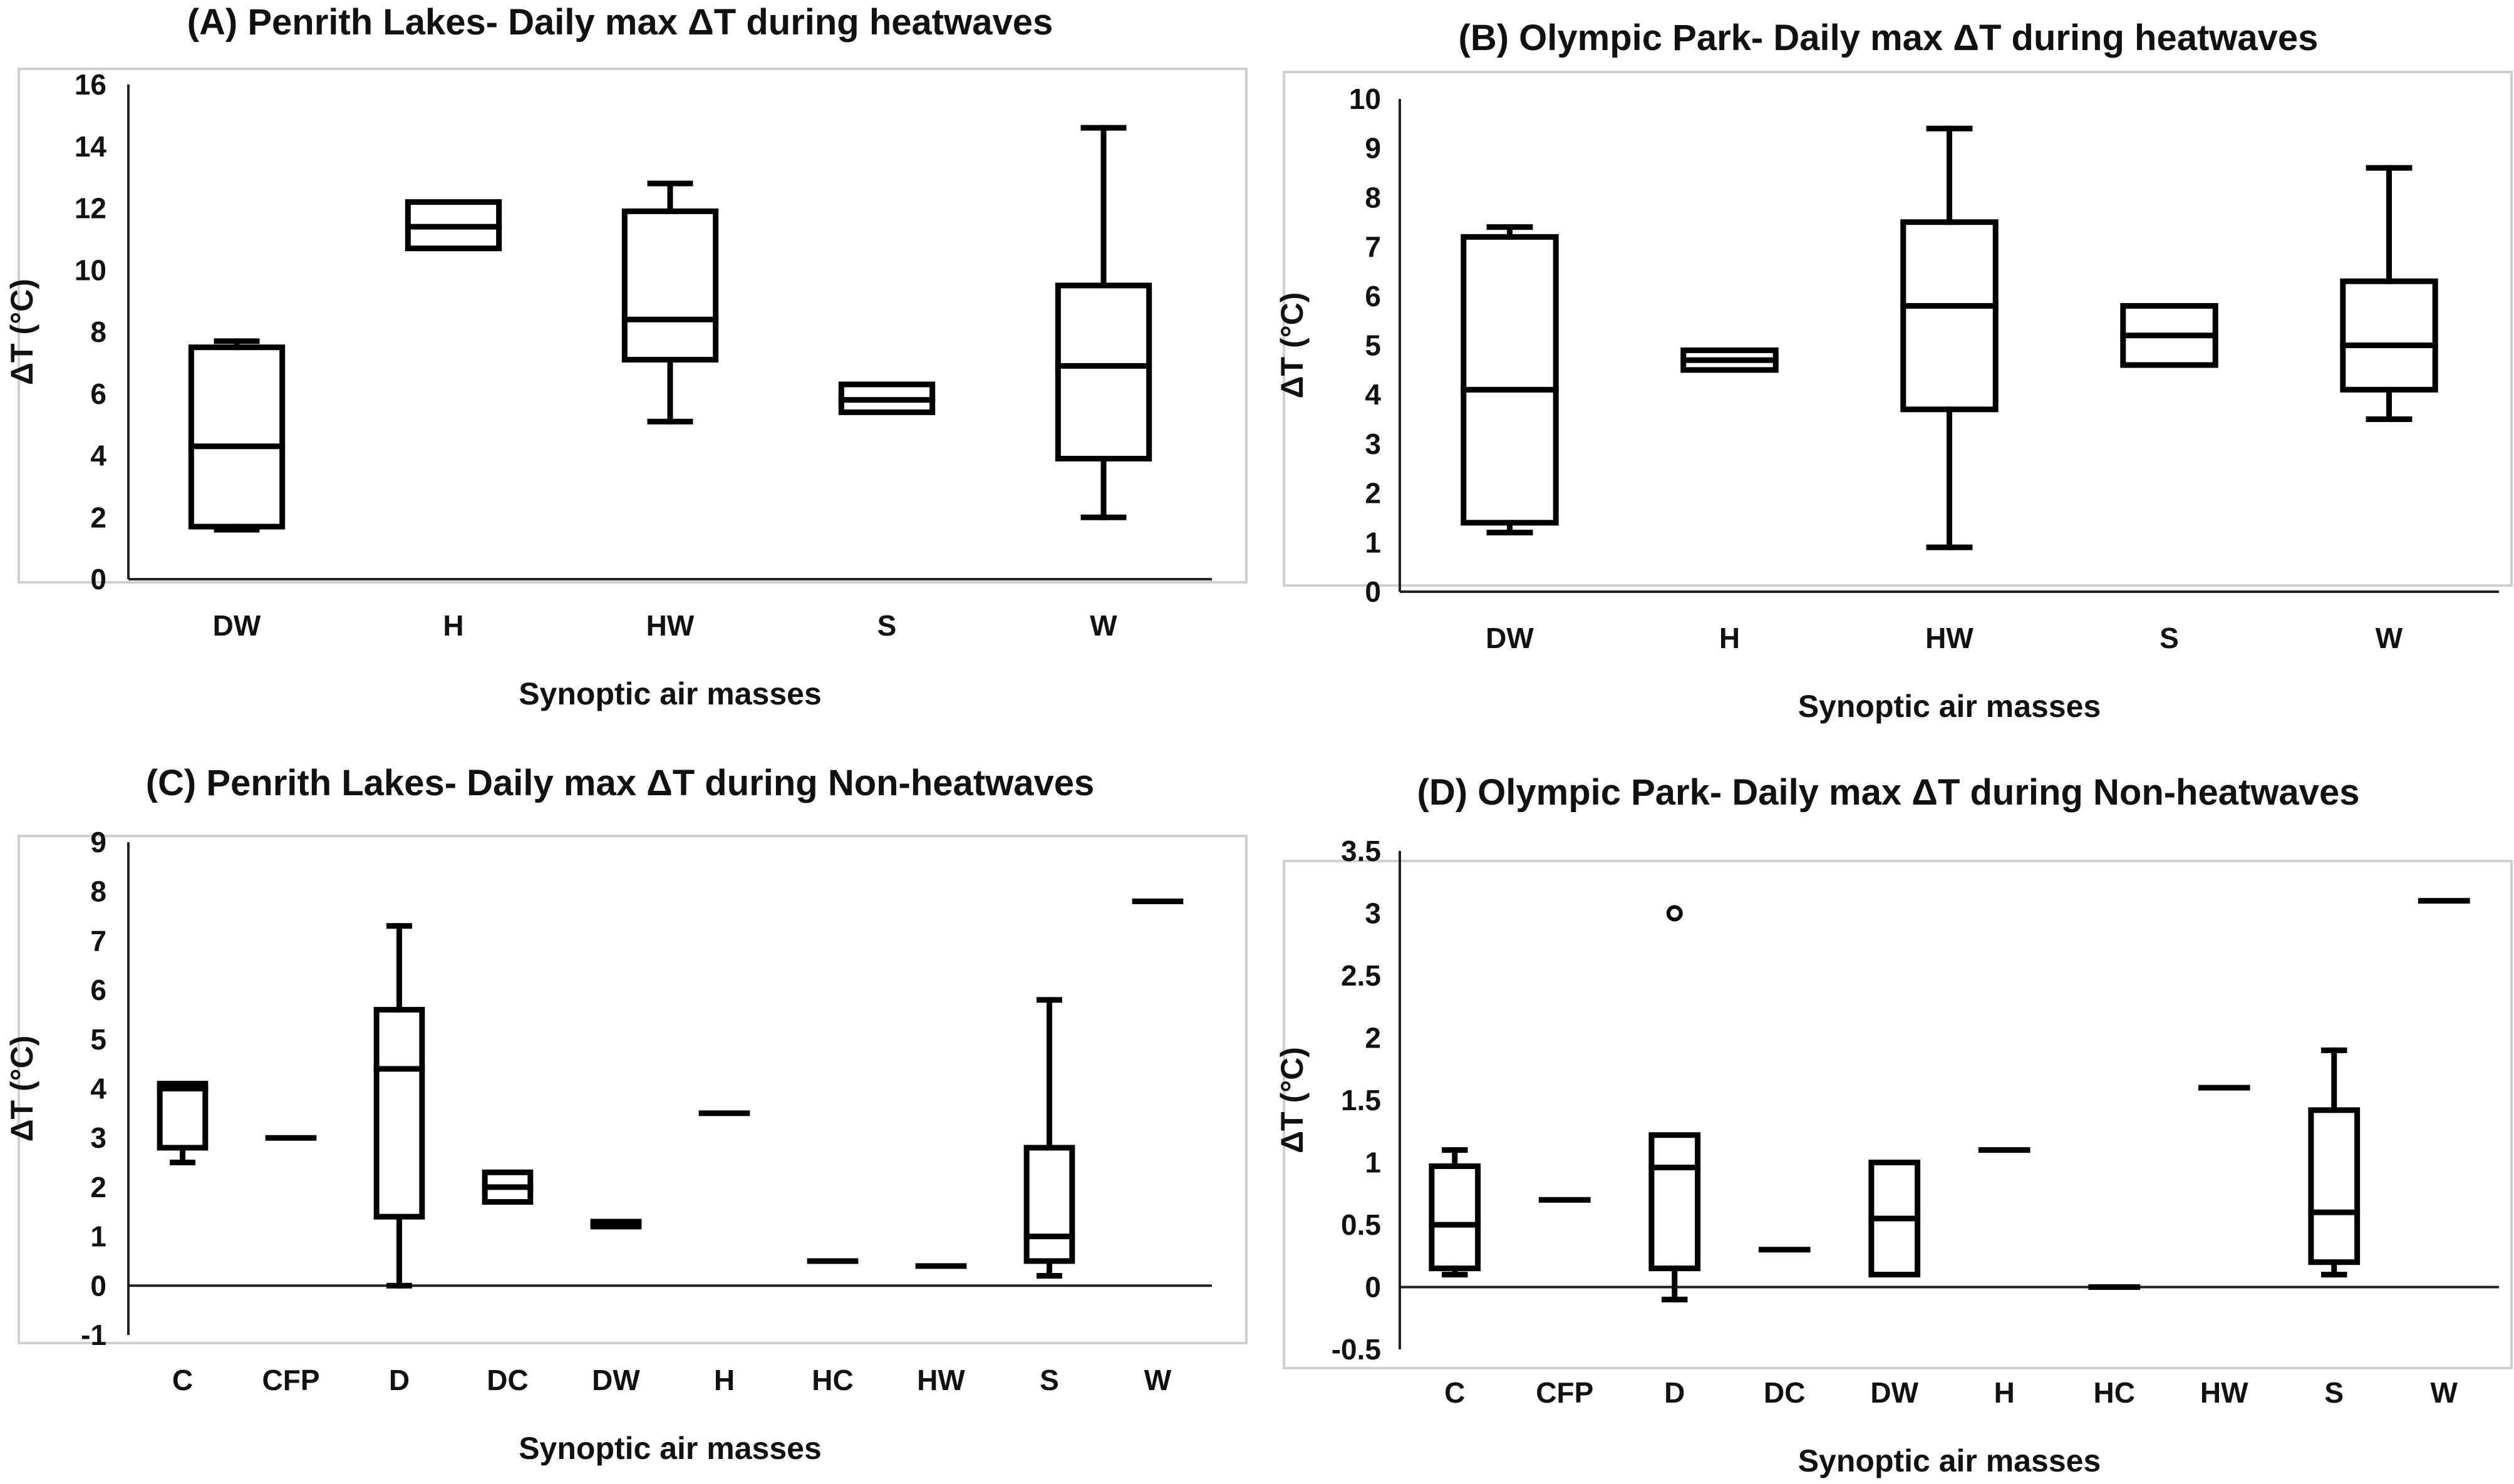 This screenshot has width=2514, height=1484. Describe the element at coordinates (1784, 1392) in the screenshot. I see `x-category-label: DC` at that location.